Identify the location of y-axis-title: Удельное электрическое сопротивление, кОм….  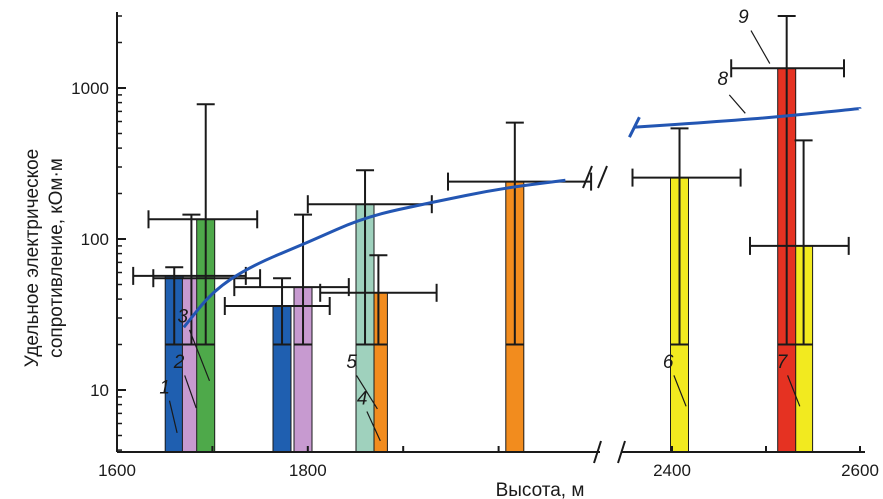
(44, 258).